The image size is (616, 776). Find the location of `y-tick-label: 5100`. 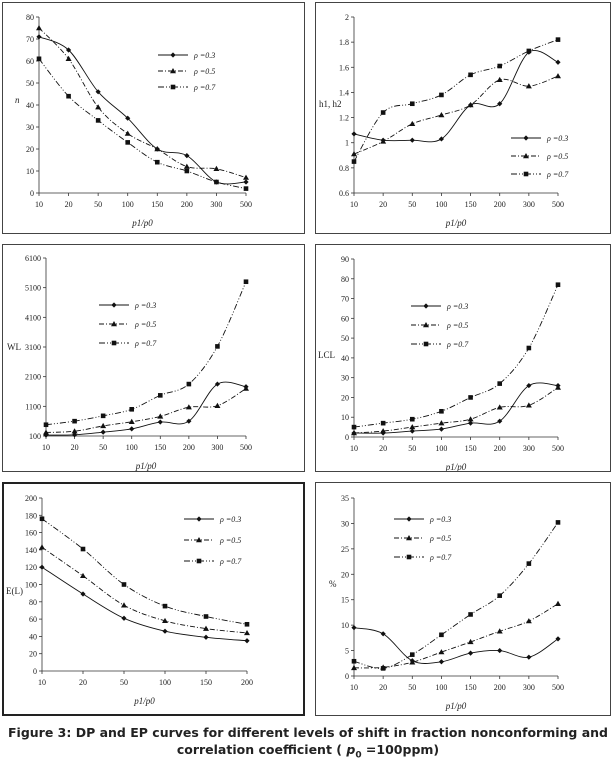

y-tick-label: 5100 is located at coordinates (33, 288).